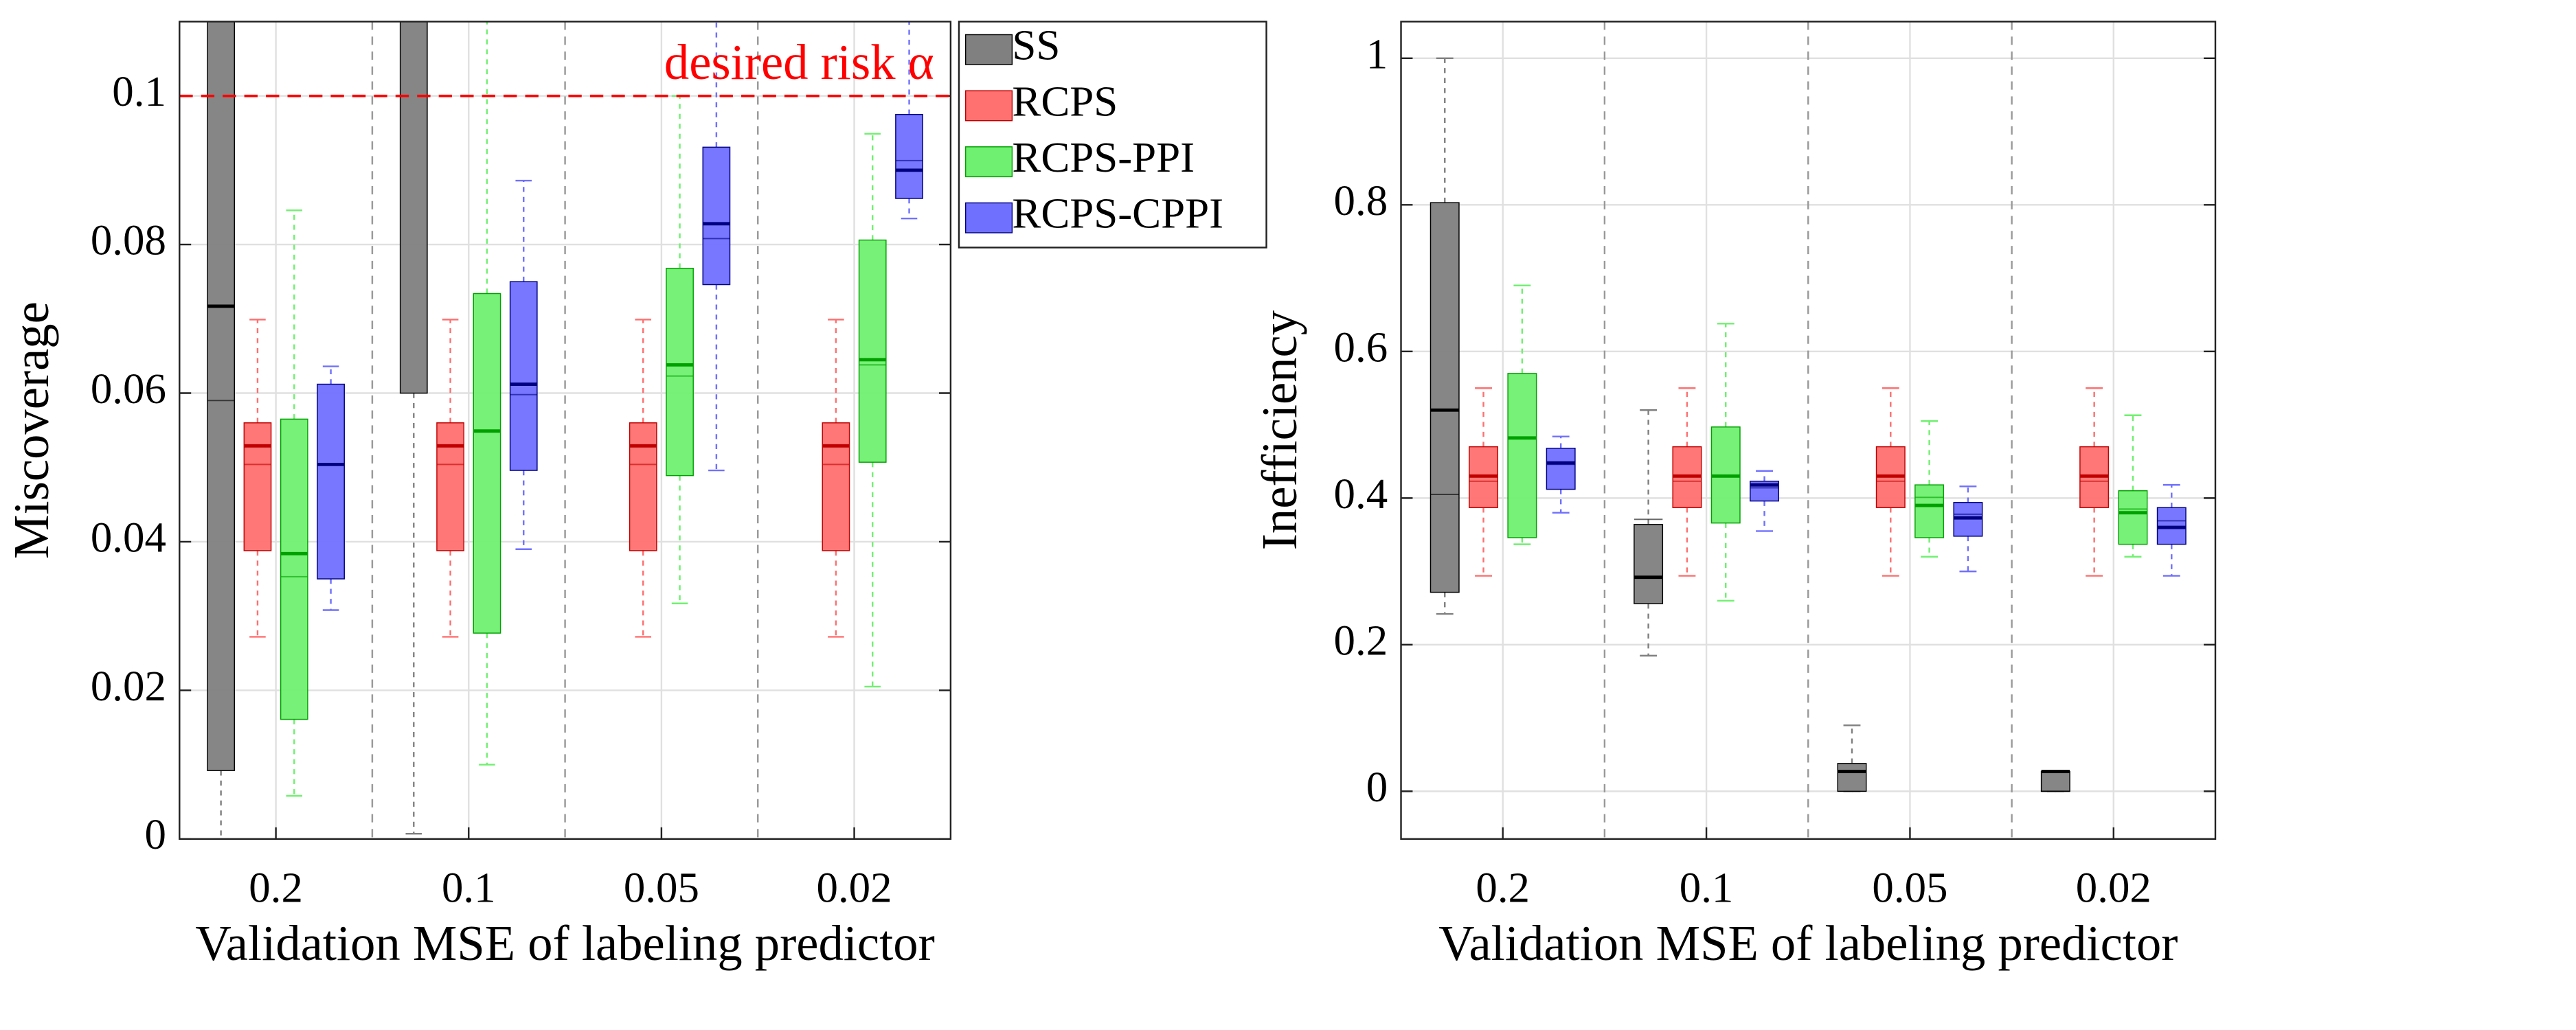  I want to click on y-tick-label: 0.2, so click(1361, 640).